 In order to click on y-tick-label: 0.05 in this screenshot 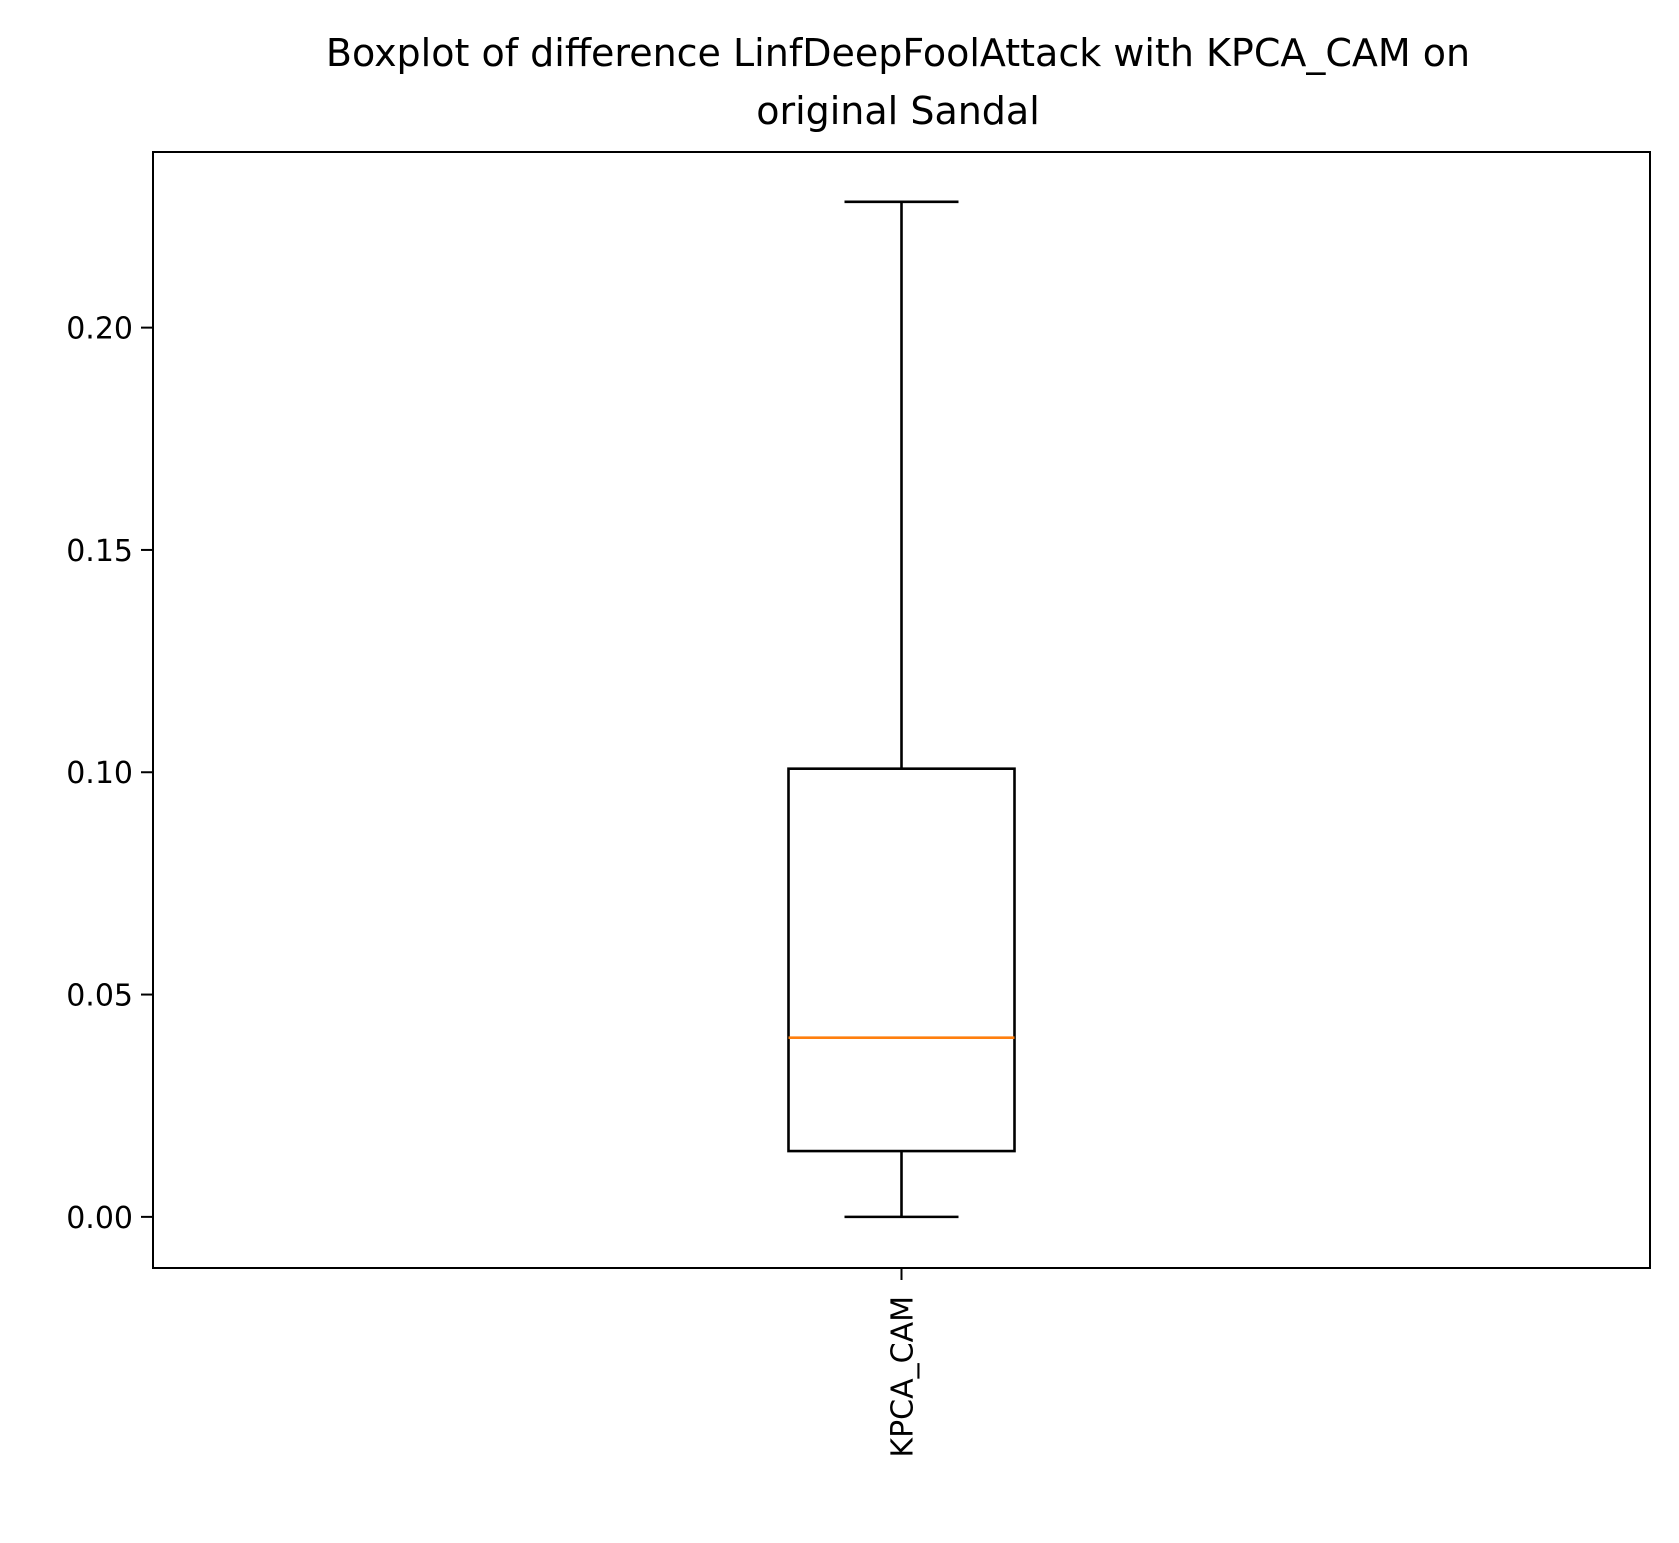, I will do `click(99, 996)`.